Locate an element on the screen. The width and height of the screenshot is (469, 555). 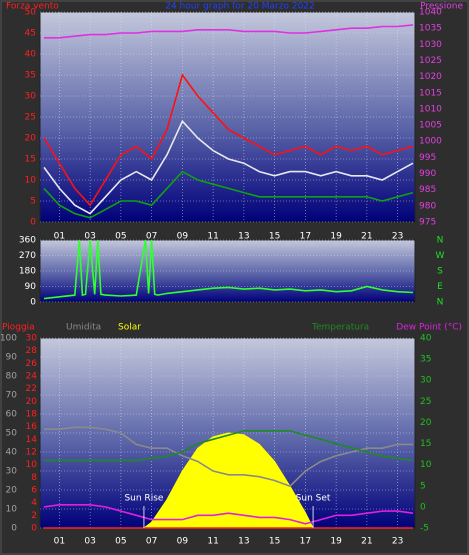
y-tick-label: 25 is located at coordinates (30, 118).